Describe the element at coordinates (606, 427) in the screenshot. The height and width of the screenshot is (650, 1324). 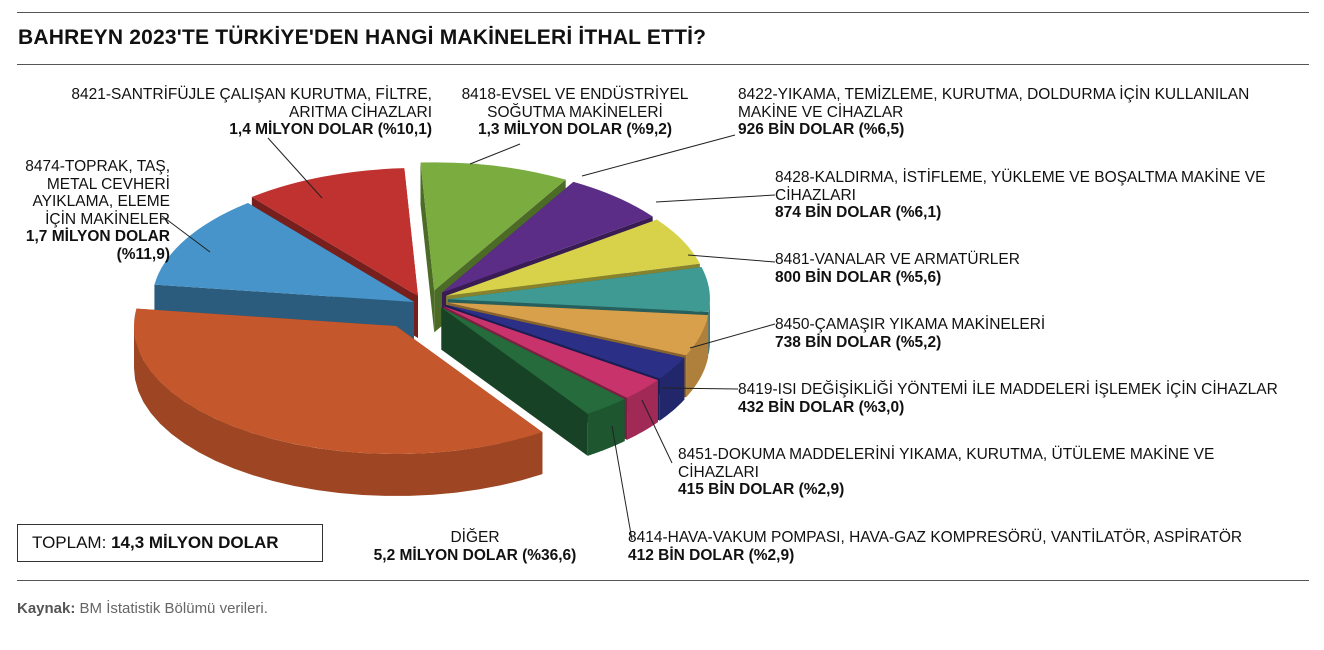
I see `slice-8414-side` at that location.